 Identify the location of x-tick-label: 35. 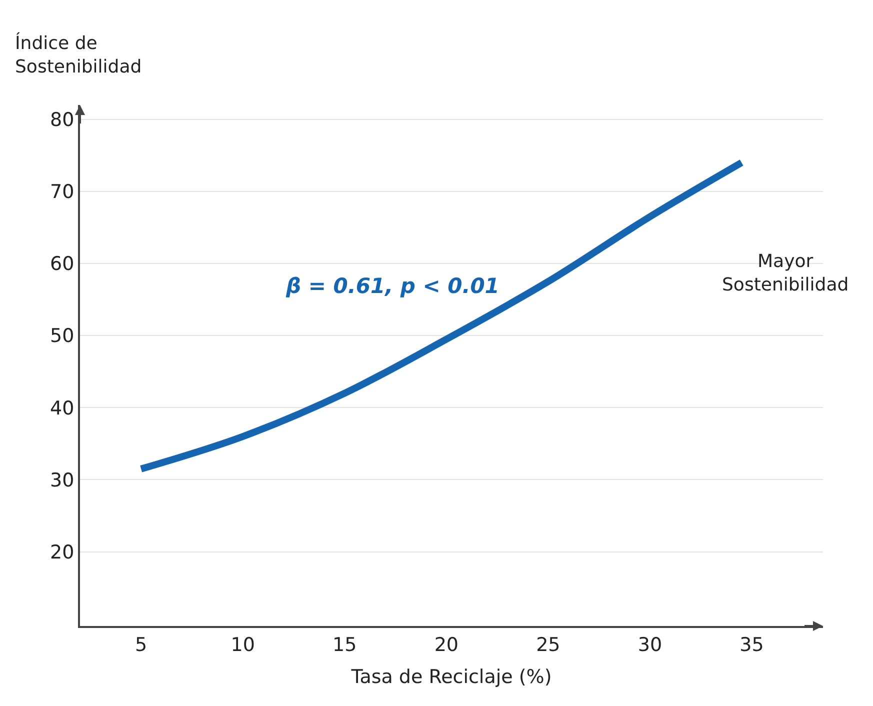
(752, 645).